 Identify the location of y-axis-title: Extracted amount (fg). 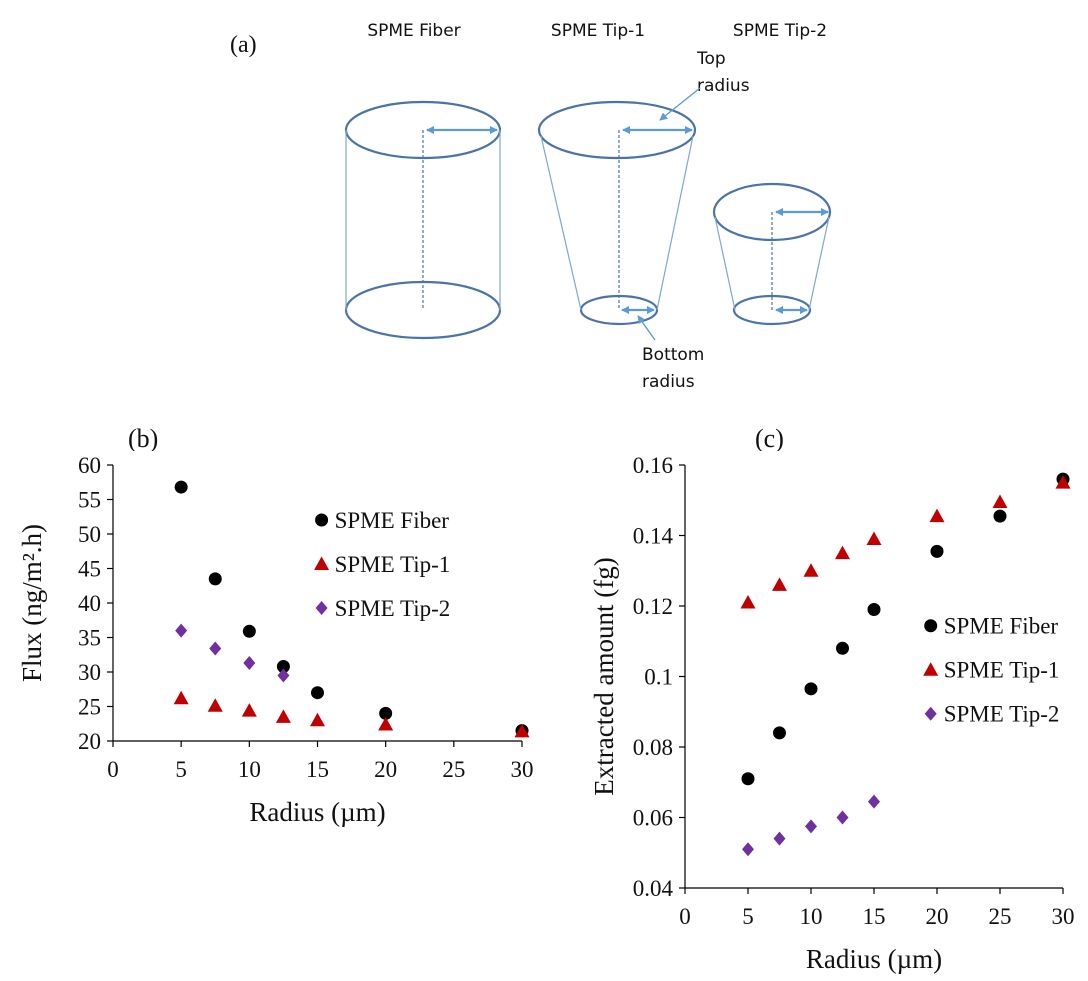
(604, 676).